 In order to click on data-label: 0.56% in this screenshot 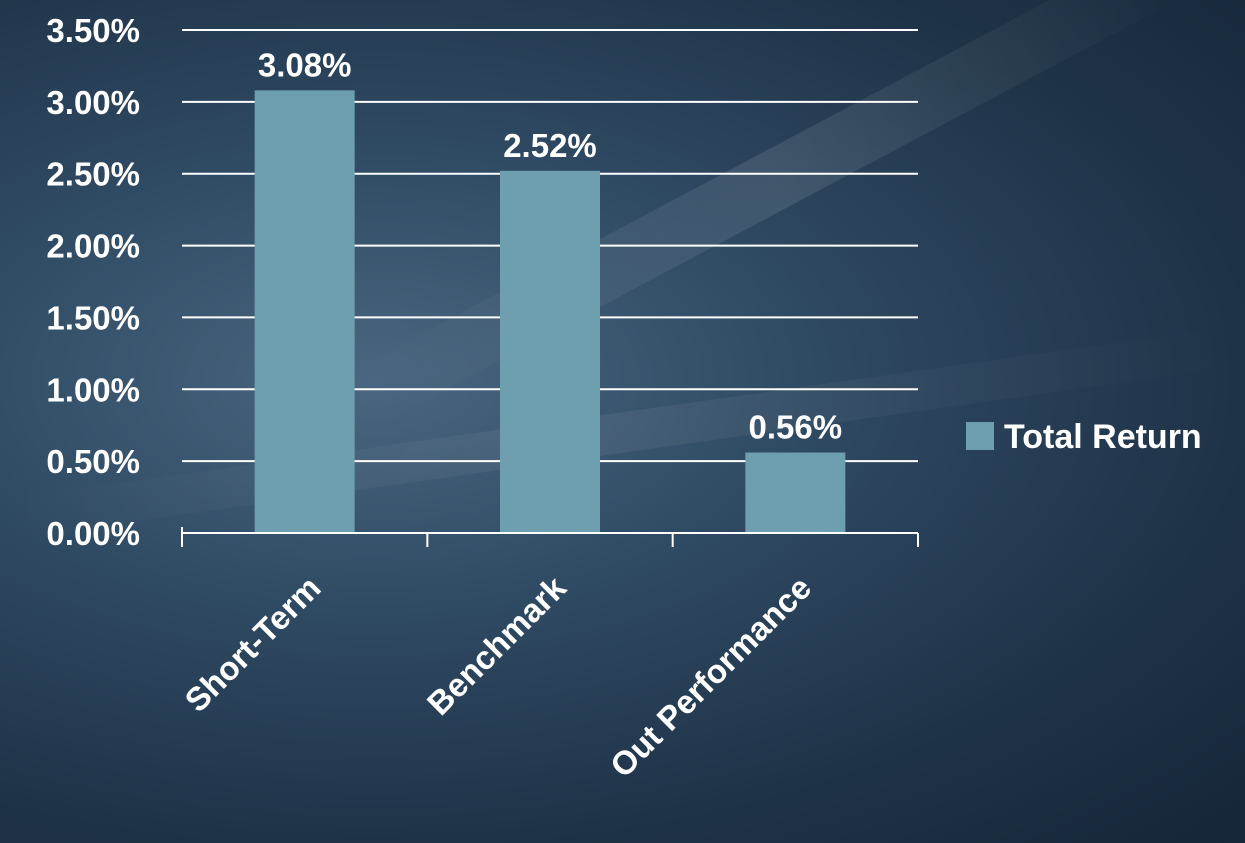, I will do `click(796, 427)`.